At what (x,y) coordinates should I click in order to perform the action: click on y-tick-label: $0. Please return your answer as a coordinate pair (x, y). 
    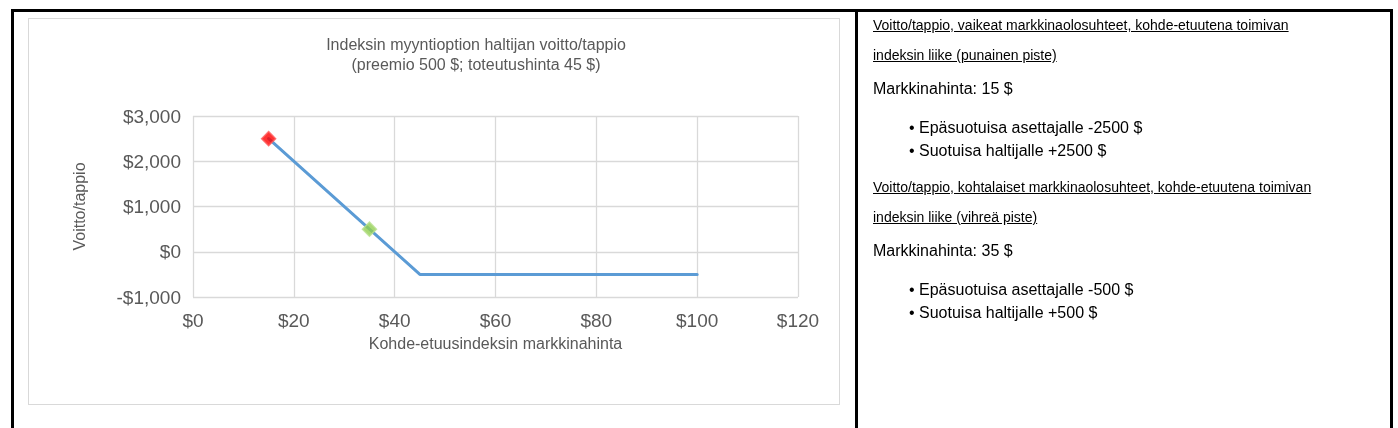
    Looking at the image, I should click on (170, 252).